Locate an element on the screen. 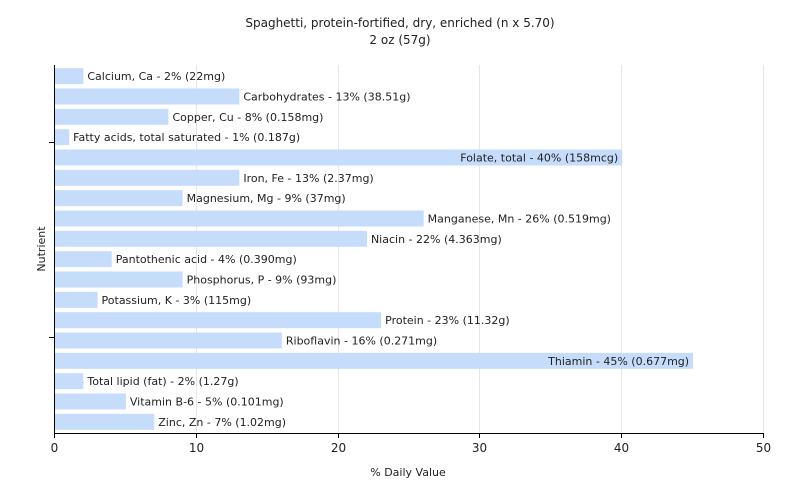 The height and width of the screenshot is (500, 800). bar-label: Thiamin - 45% (0.677mg) is located at coordinates (618, 361).